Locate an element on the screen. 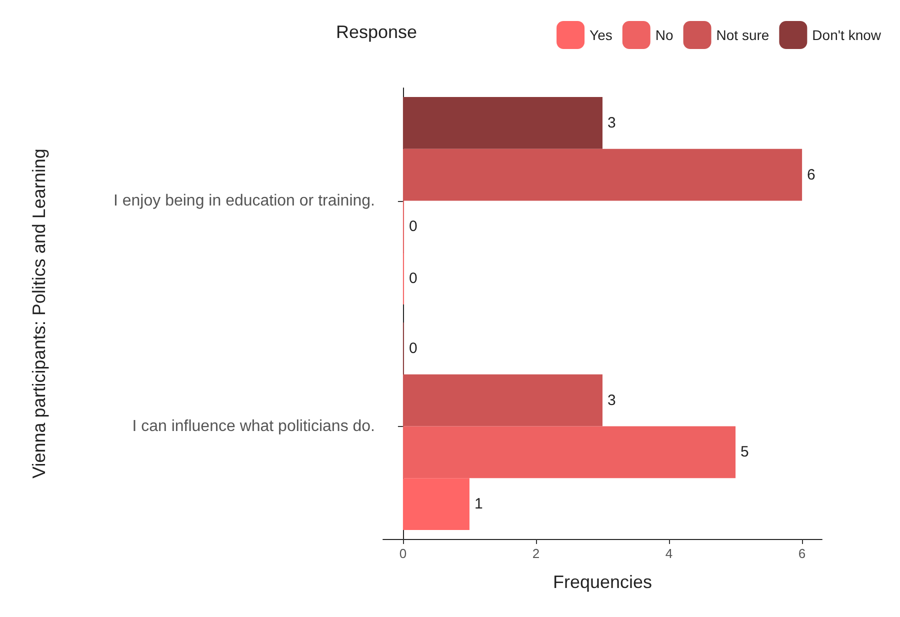 The image size is (900, 617). legend-label: Don't know is located at coordinates (847, 35).